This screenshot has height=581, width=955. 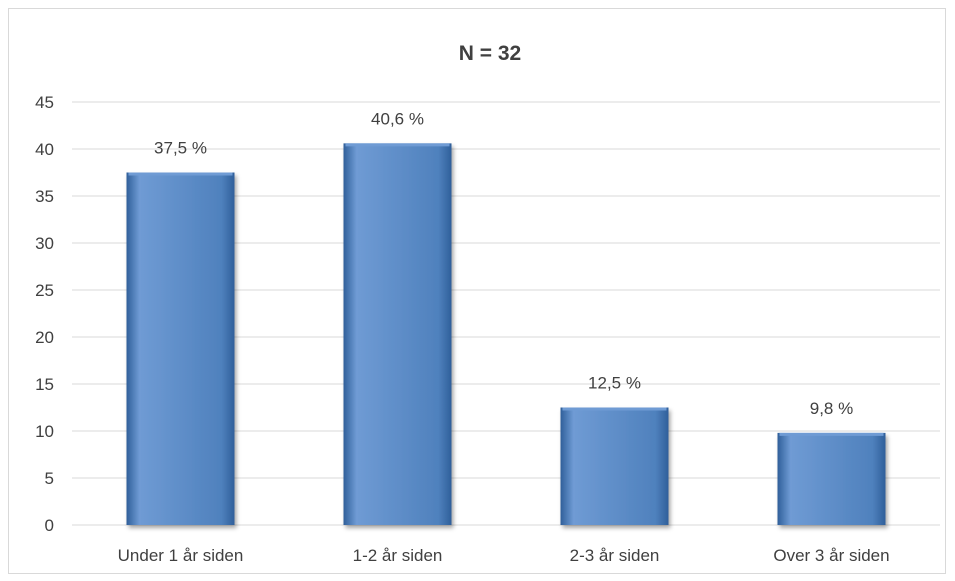 What do you see at coordinates (180, 148) in the screenshot?
I see `data-label: 37,5 %` at bounding box center [180, 148].